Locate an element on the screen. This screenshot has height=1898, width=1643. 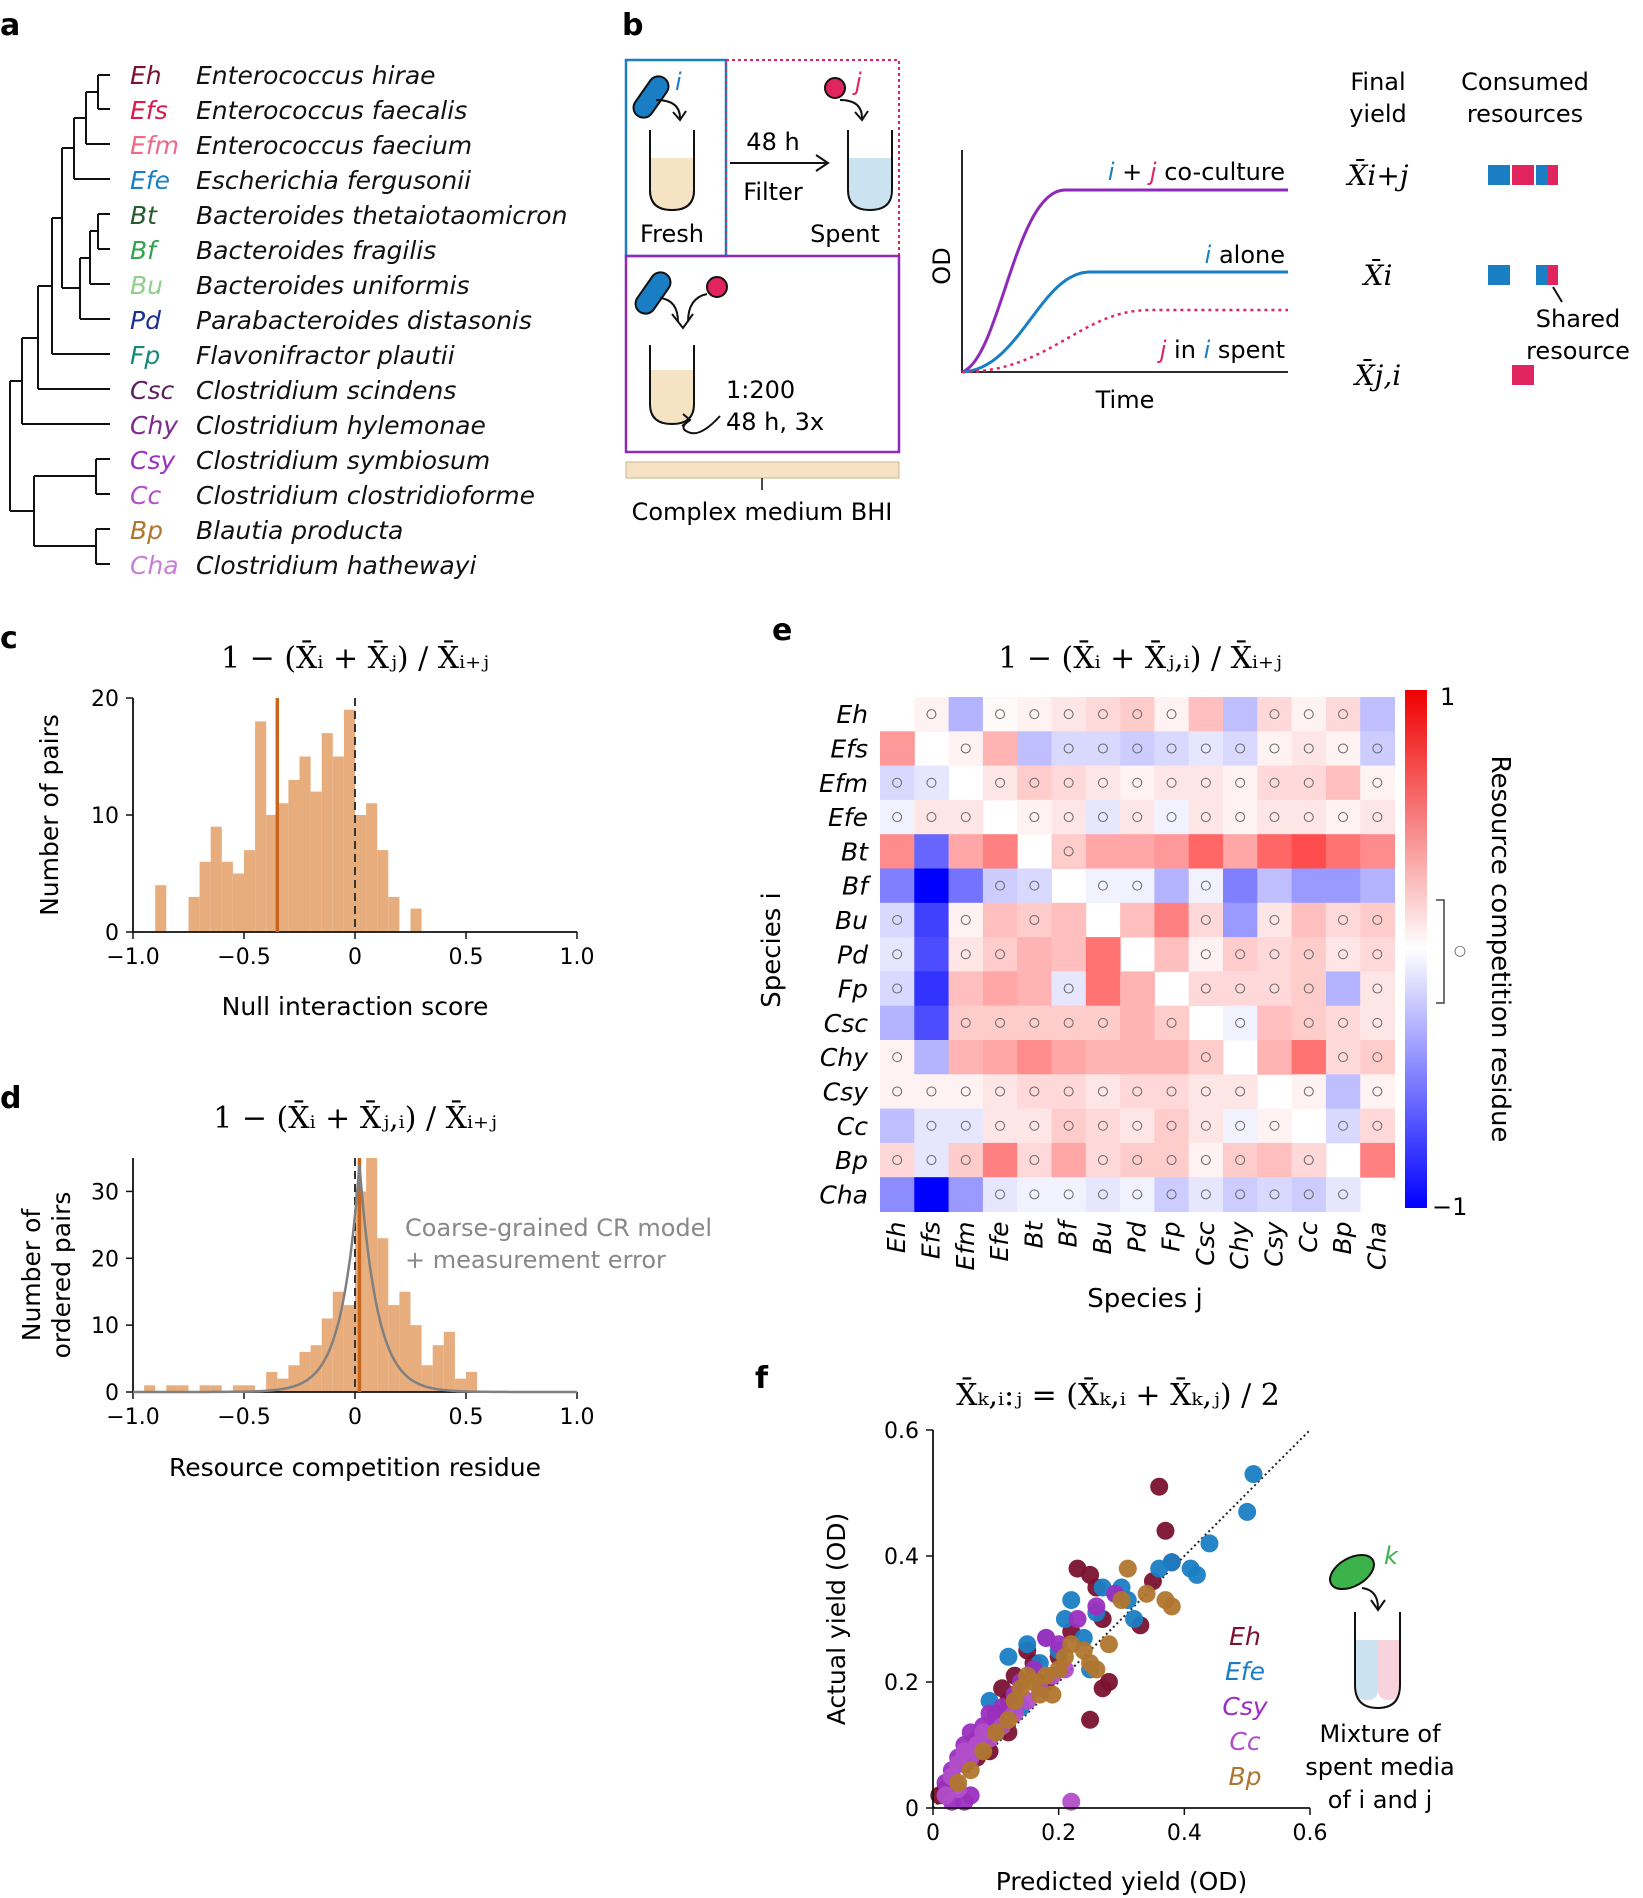
spent-label: Spent is located at coordinates (845, 234).